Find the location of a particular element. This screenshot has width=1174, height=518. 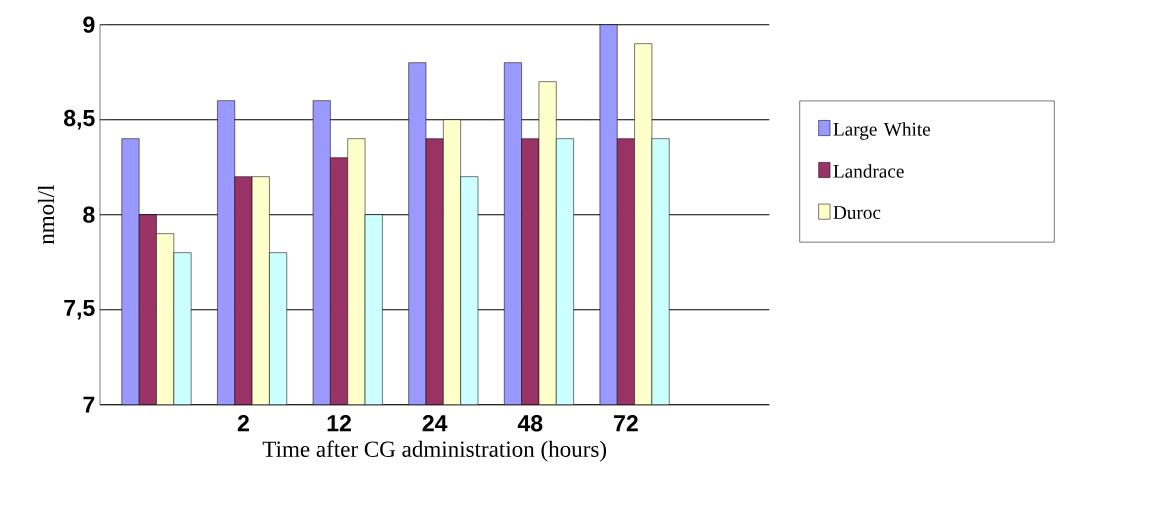

x-tick-label: 72 is located at coordinates (626, 423).